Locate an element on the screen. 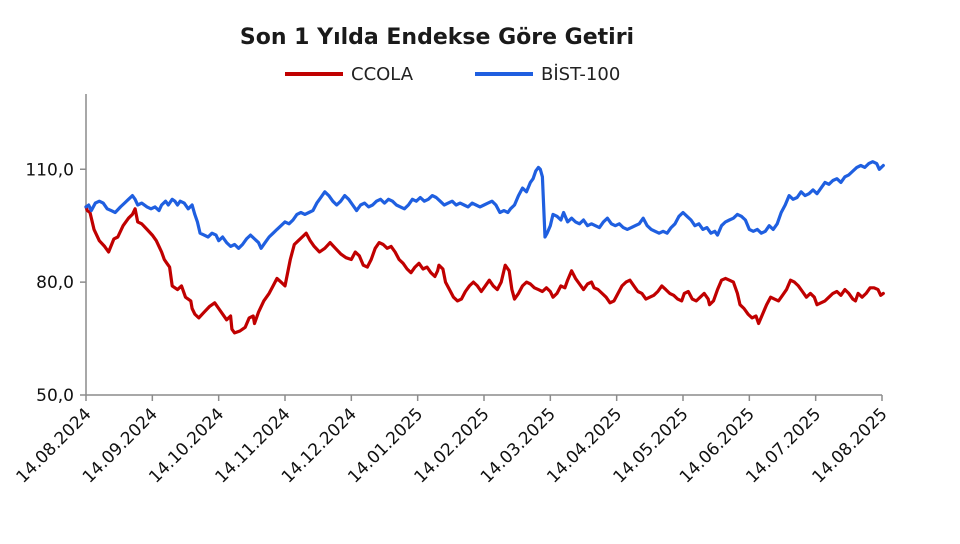 The image size is (960, 544). y-tick-label: 80,0 is located at coordinates (55, 283).